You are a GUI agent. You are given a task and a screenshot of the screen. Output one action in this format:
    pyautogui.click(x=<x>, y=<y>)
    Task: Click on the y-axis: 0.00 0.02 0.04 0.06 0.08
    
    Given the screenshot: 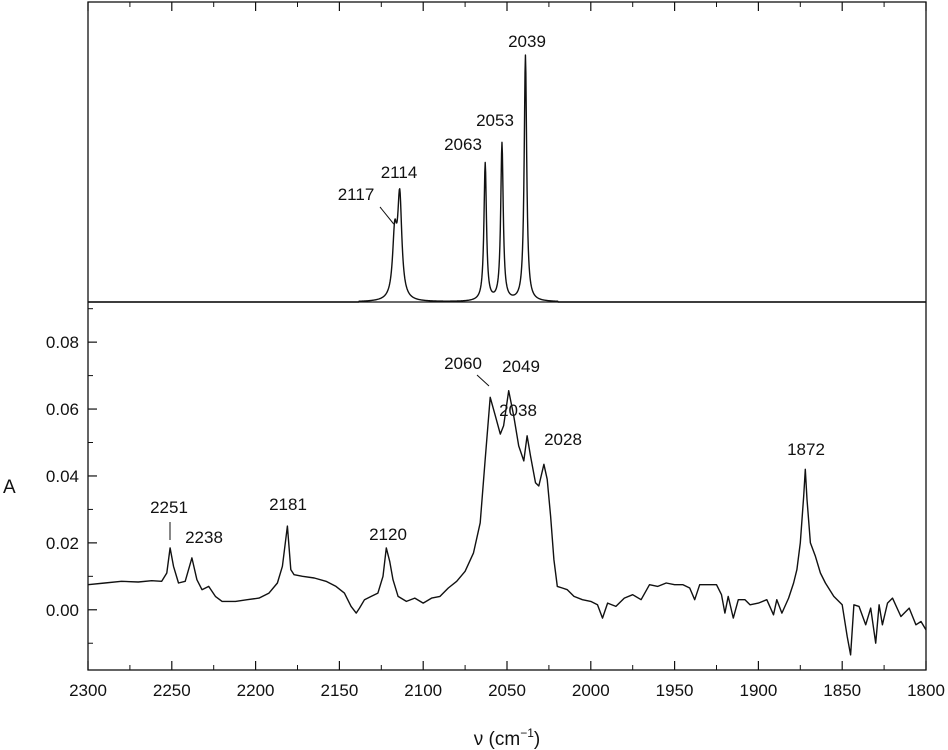 What is the action you would take?
    pyautogui.click(x=71, y=476)
    